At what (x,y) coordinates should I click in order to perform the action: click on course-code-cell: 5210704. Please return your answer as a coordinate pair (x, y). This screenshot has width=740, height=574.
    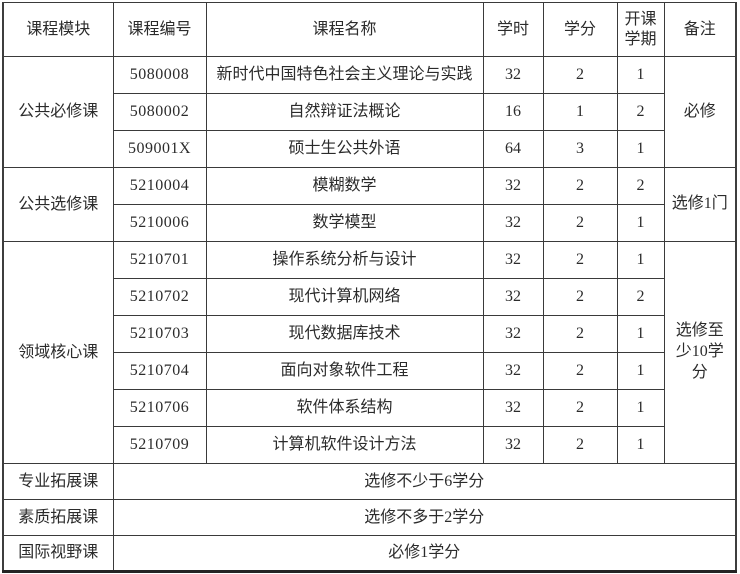
    Looking at the image, I should click on (159, 371).